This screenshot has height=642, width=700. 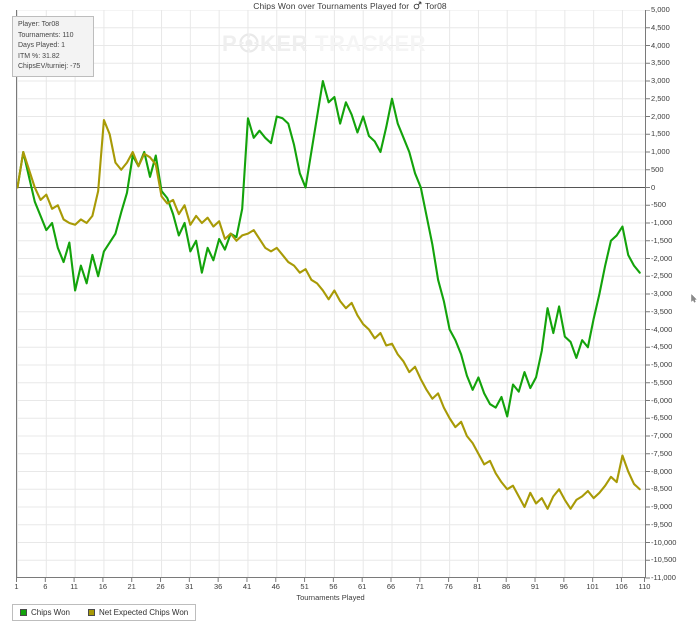 What do you see at coordinates (662, 258) in the screenshot?
I see `y-tick-label: -2,000` at bounding box center [662, 258].